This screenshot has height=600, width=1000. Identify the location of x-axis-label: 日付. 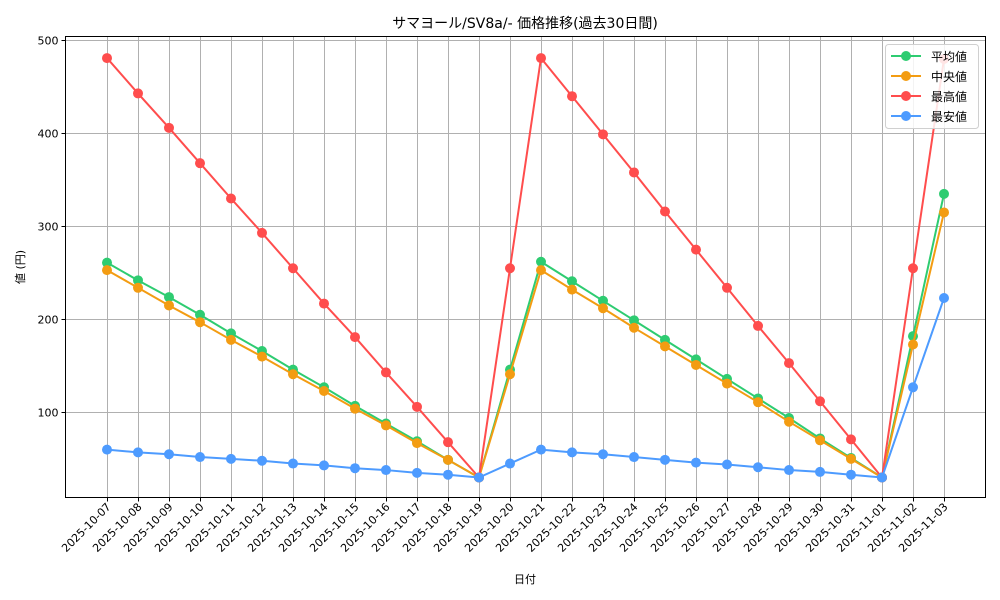
(525, 579).